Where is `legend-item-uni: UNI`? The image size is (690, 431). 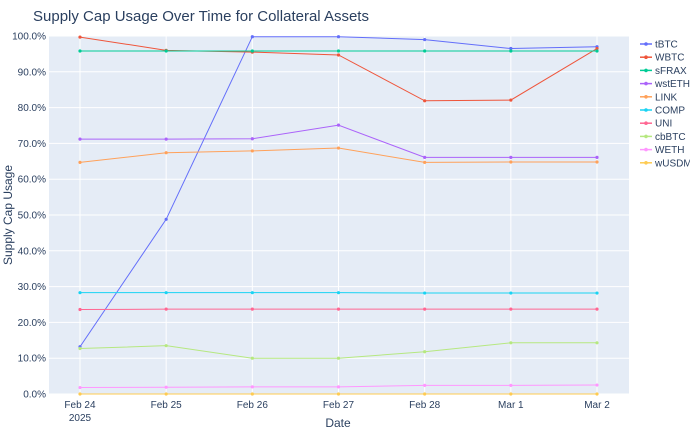 legend-item-uni: UNI is located at coordinates (656, 124).